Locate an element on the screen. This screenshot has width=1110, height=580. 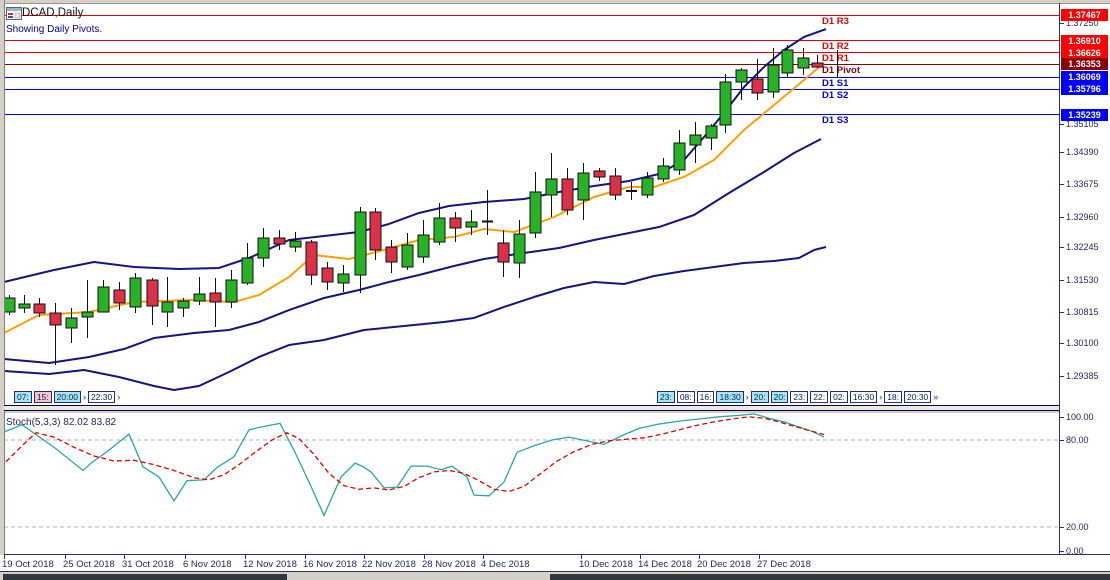
stoch-main-line is located at coordinates (414, 465).